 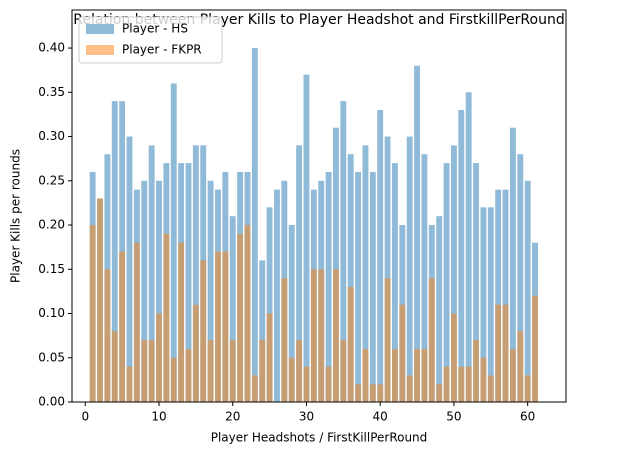 What do you see at coordinates (51, 313) in the screenshot?
I see `y-tick-label: 0.10` at bounding box center [51, 313].